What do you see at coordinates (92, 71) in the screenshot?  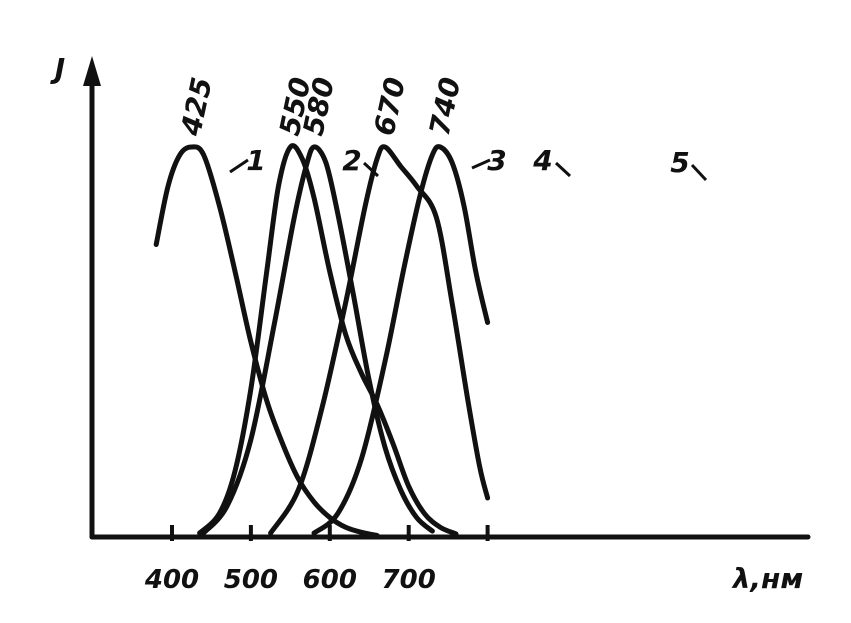 I see `y-axis-arrow` at bounding box center [92, 71].